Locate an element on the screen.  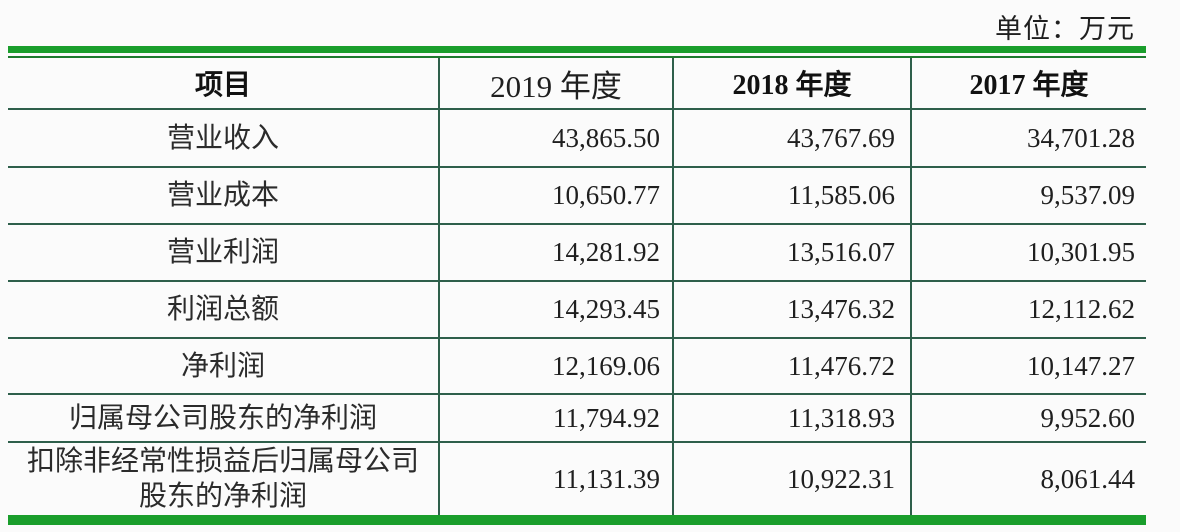
value-2018: 43,767.69 is located at coordinates (841, 137).